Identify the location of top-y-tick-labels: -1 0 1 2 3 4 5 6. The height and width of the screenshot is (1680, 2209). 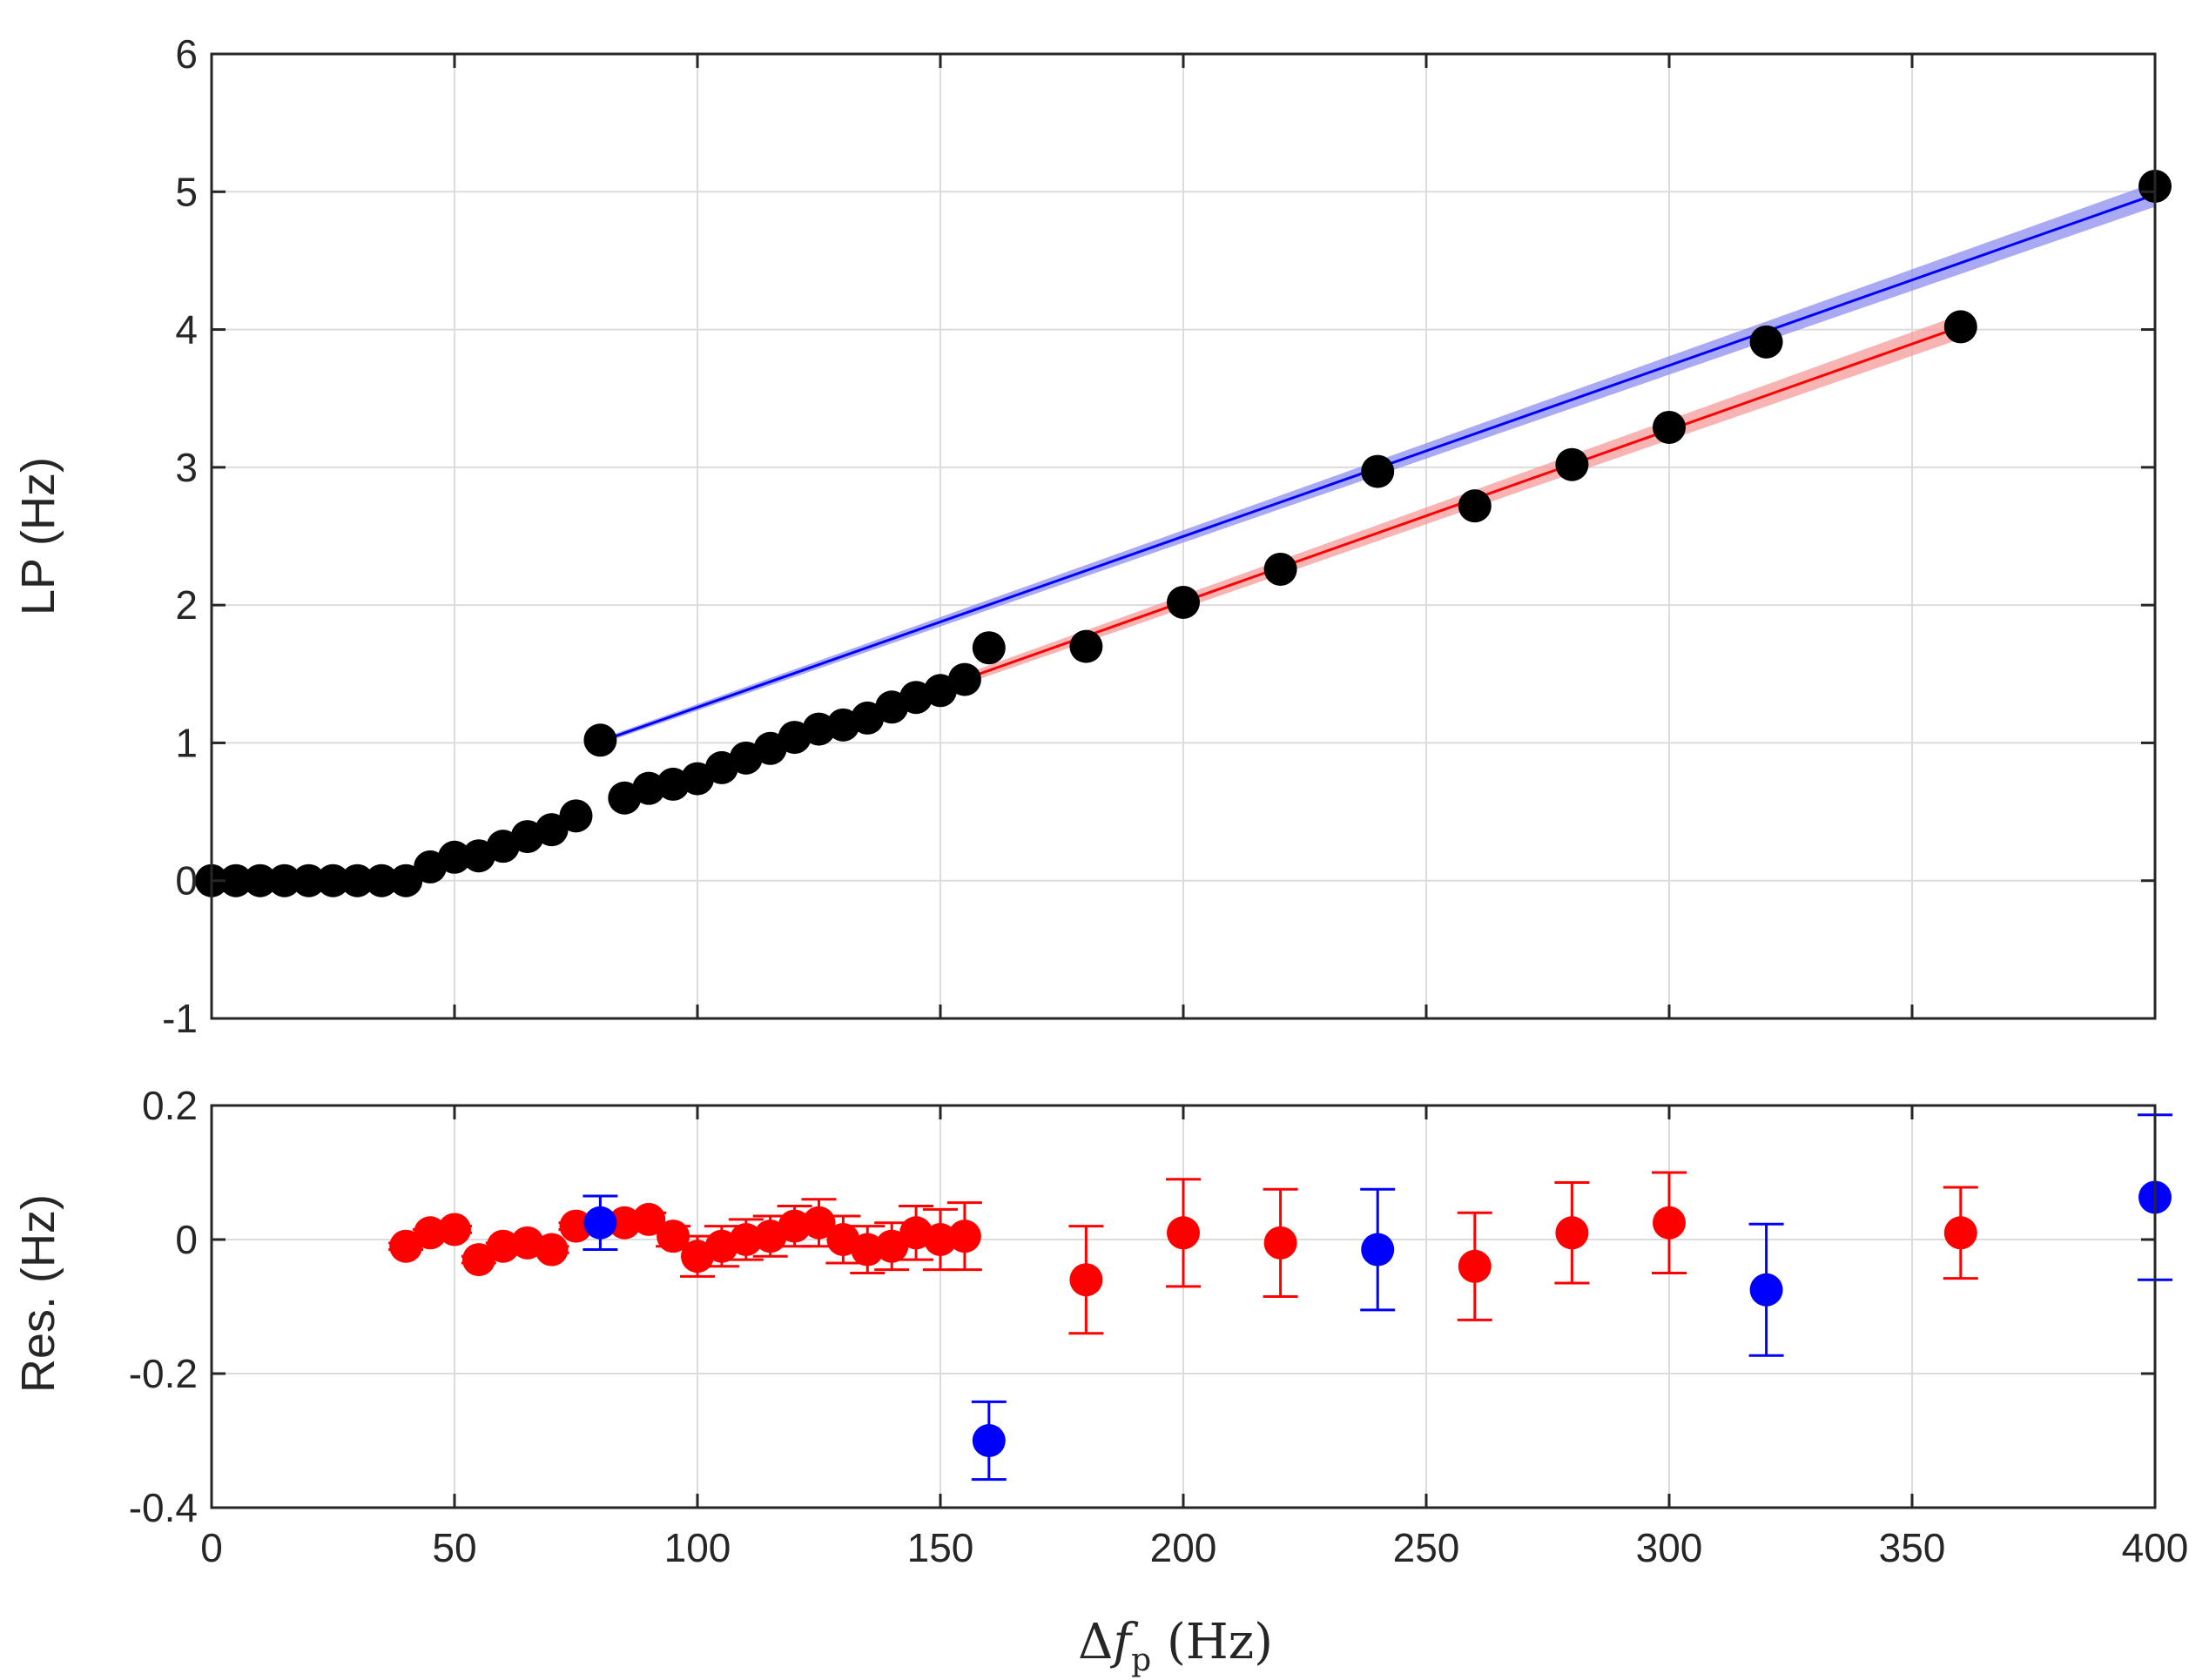
(180, 536).